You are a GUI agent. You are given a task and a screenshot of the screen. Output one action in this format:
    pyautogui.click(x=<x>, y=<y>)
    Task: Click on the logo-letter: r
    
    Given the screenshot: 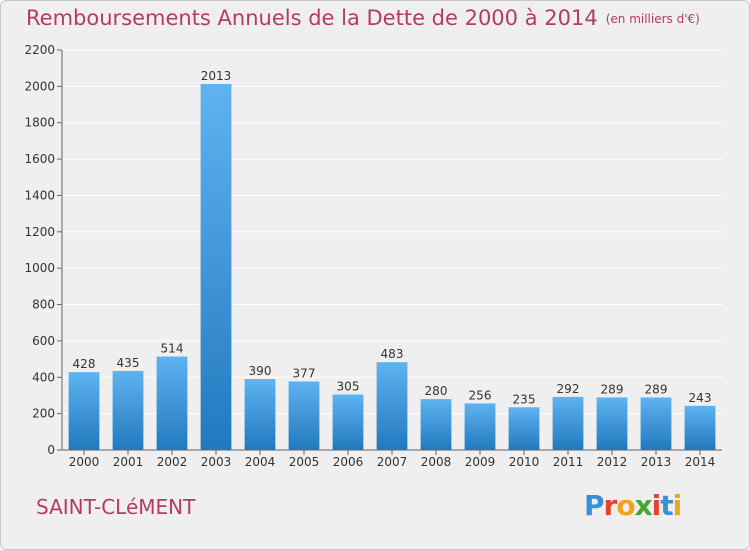 What is the action you would take?
    pyautogui.click(x=610, y=505)
    